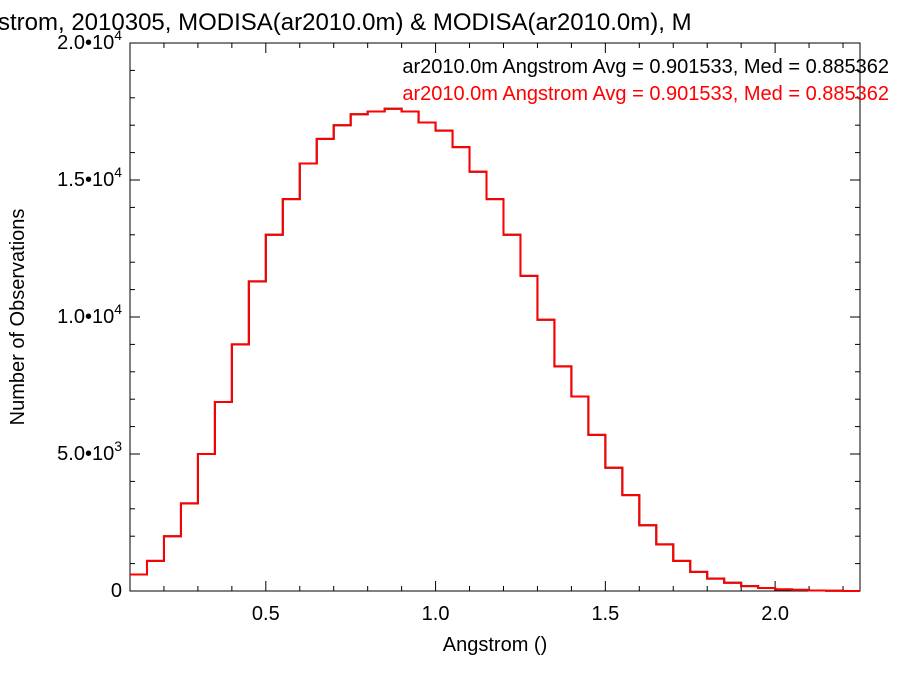 Image resolution: width=900 pixels, height=675 pixels. I want to click on y-tick-mantissa: 1.5•10, so click(85, 180).